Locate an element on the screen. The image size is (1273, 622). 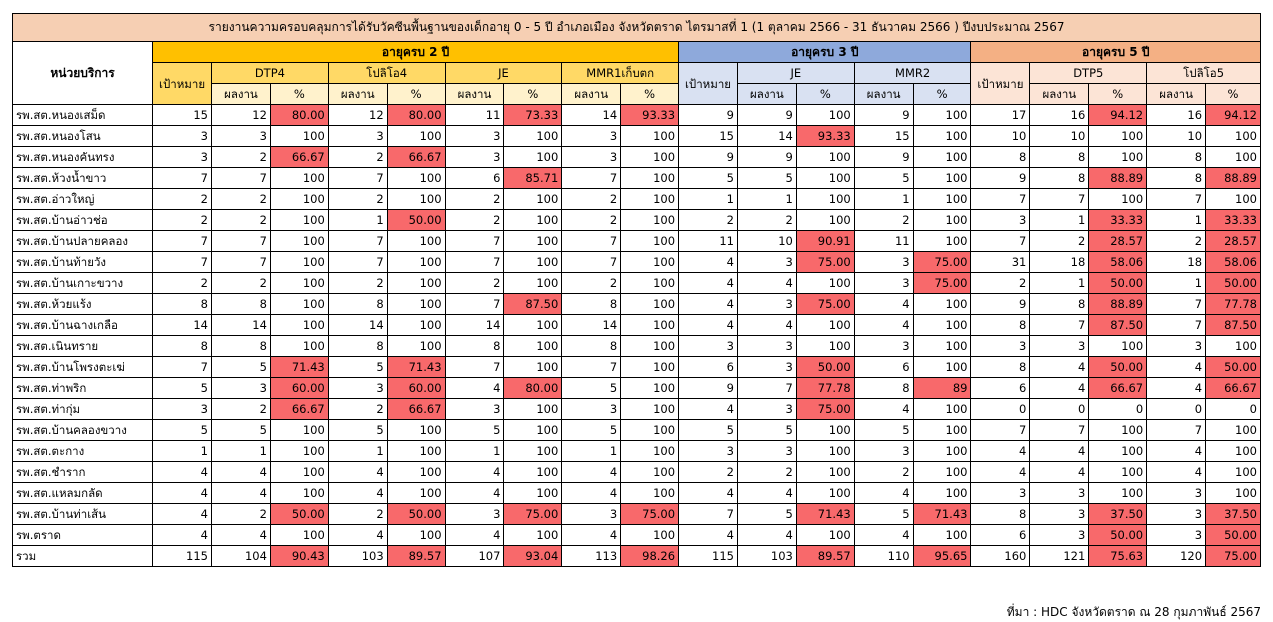
unit-name: รพ.สต.บ้านคลองขวาง is located at coordinates (82, 430).